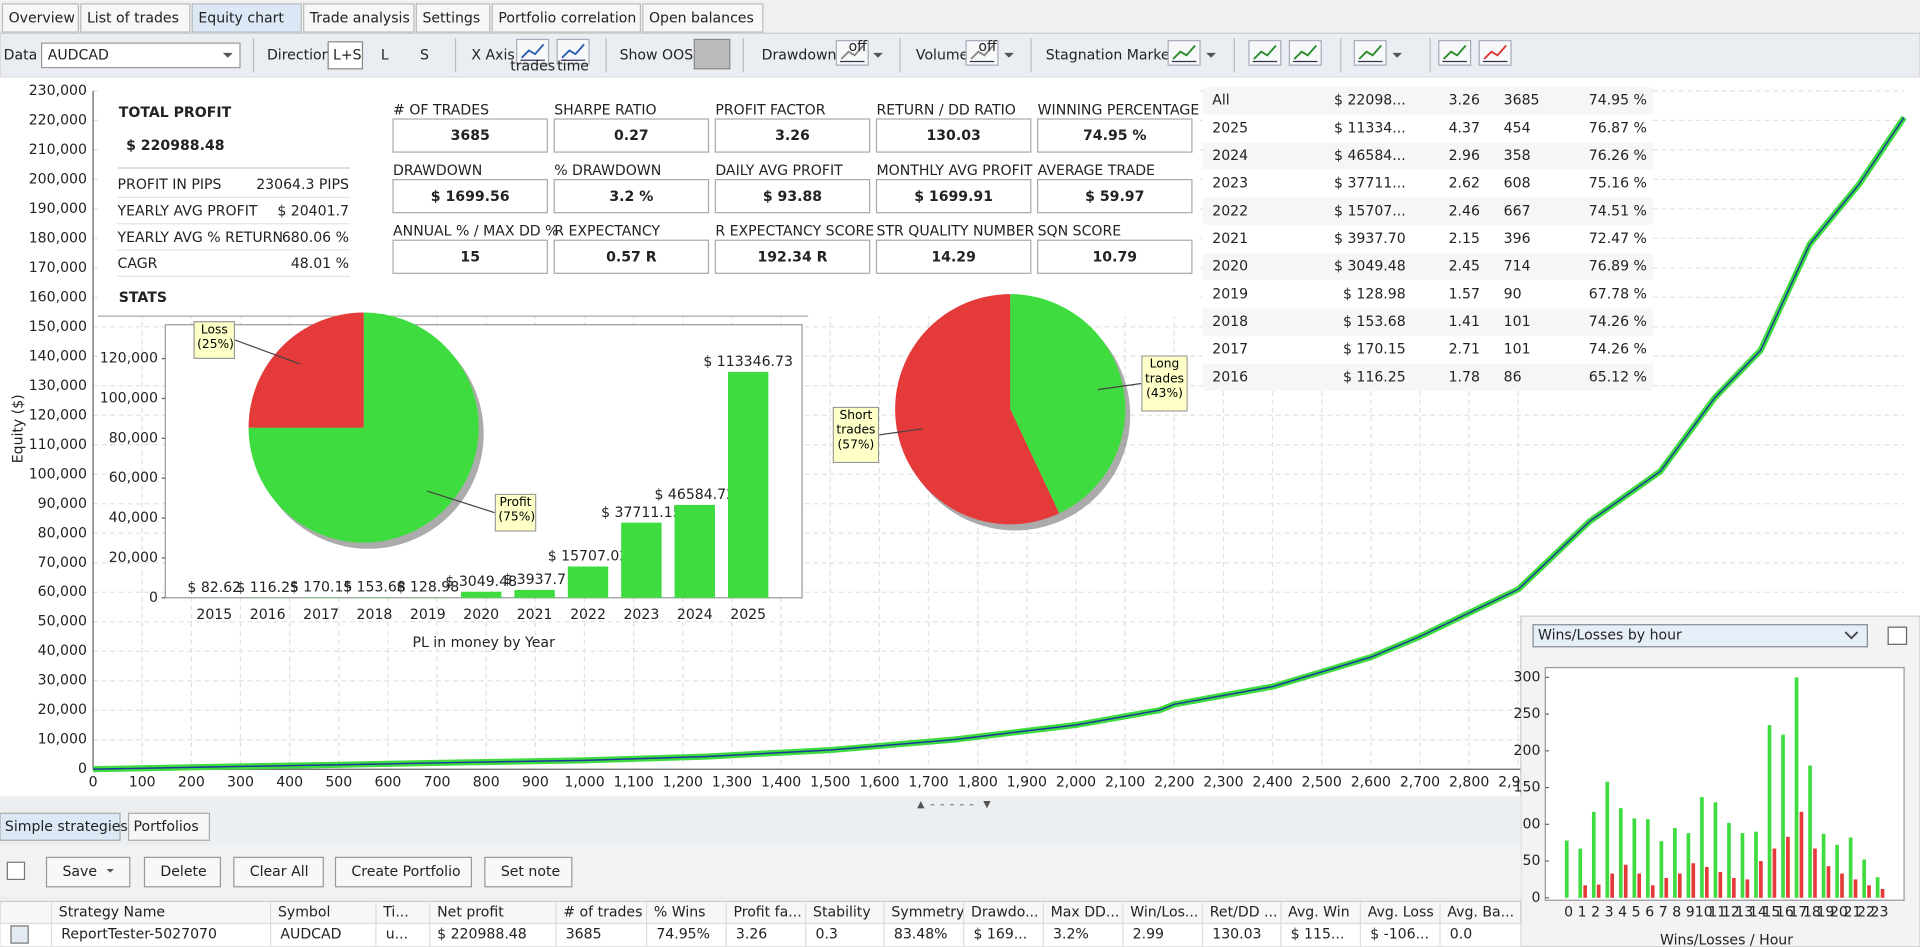  I want to click on x-tick-label: 14, so click(1758, 912).